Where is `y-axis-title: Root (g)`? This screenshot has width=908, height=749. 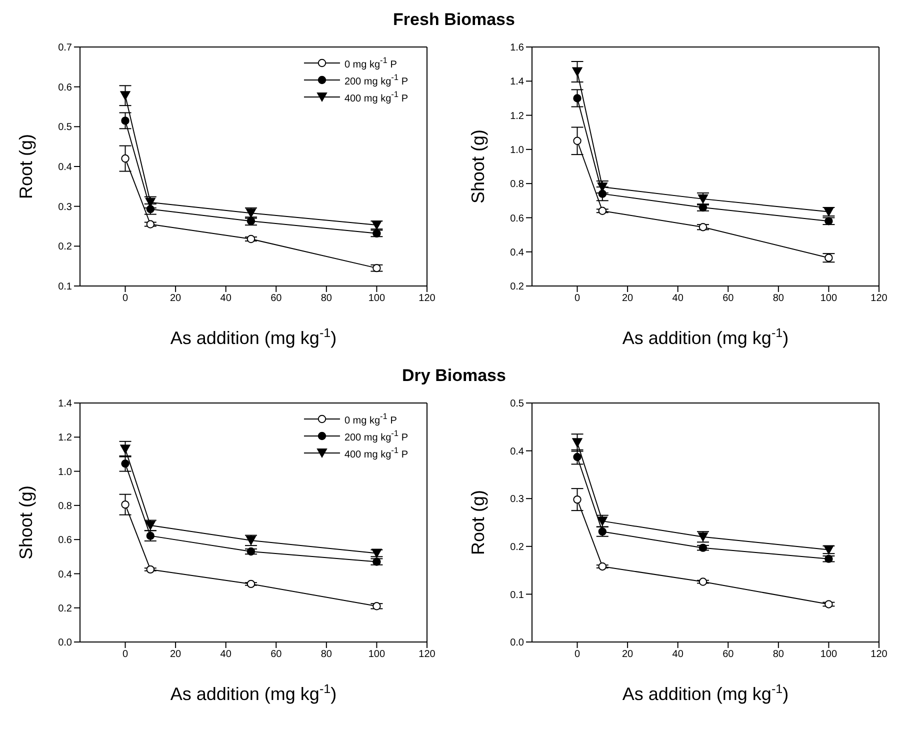
y-axis-title: Root (g) is located at coordinates (478, 523).